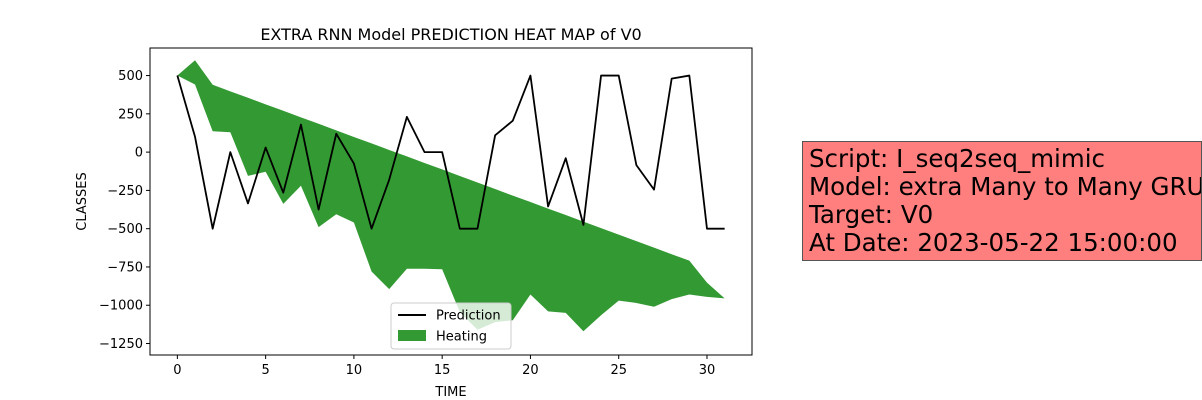 This screenshot has width=1202, height=400. Describe the element at coordinates (468, 316) in the screenshot. I see `legend-prediction-label: Prediction` at that location.